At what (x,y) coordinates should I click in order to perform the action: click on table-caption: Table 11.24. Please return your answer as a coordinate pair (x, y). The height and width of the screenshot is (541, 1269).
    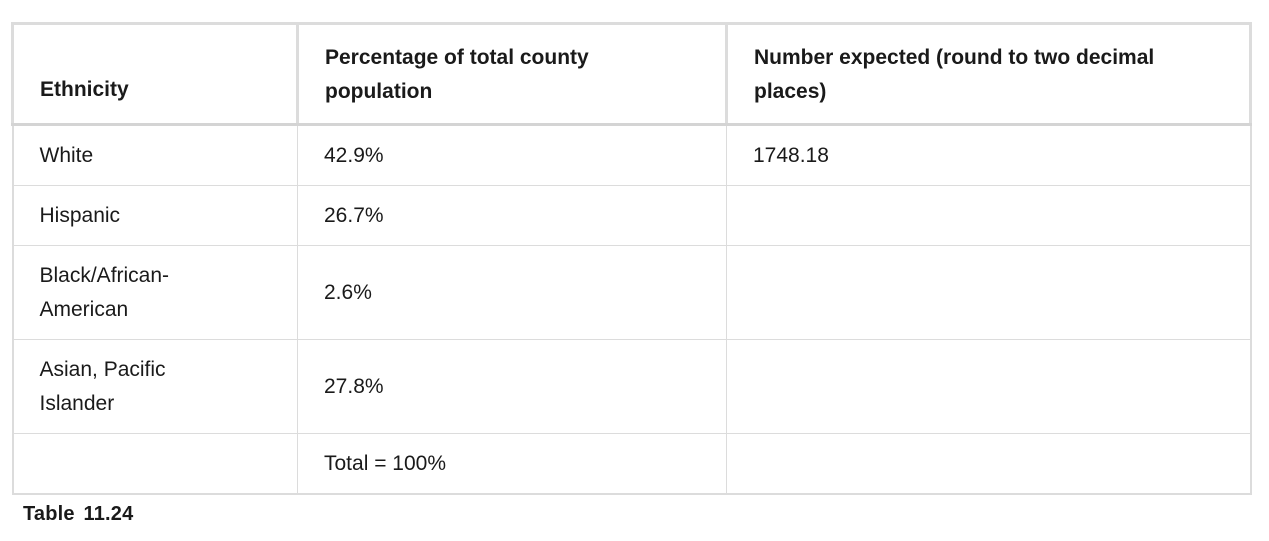
    Looking at the image, I should click on (78, 514).